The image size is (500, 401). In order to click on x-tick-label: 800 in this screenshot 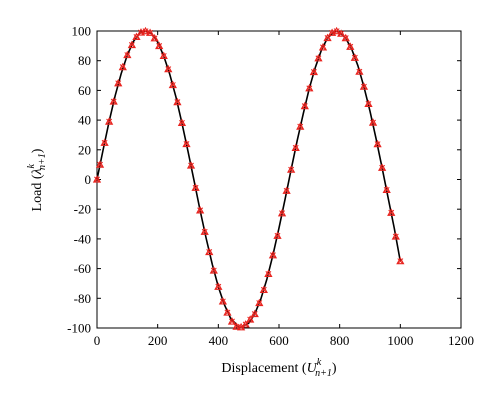, I will do `click(340, 340)`.